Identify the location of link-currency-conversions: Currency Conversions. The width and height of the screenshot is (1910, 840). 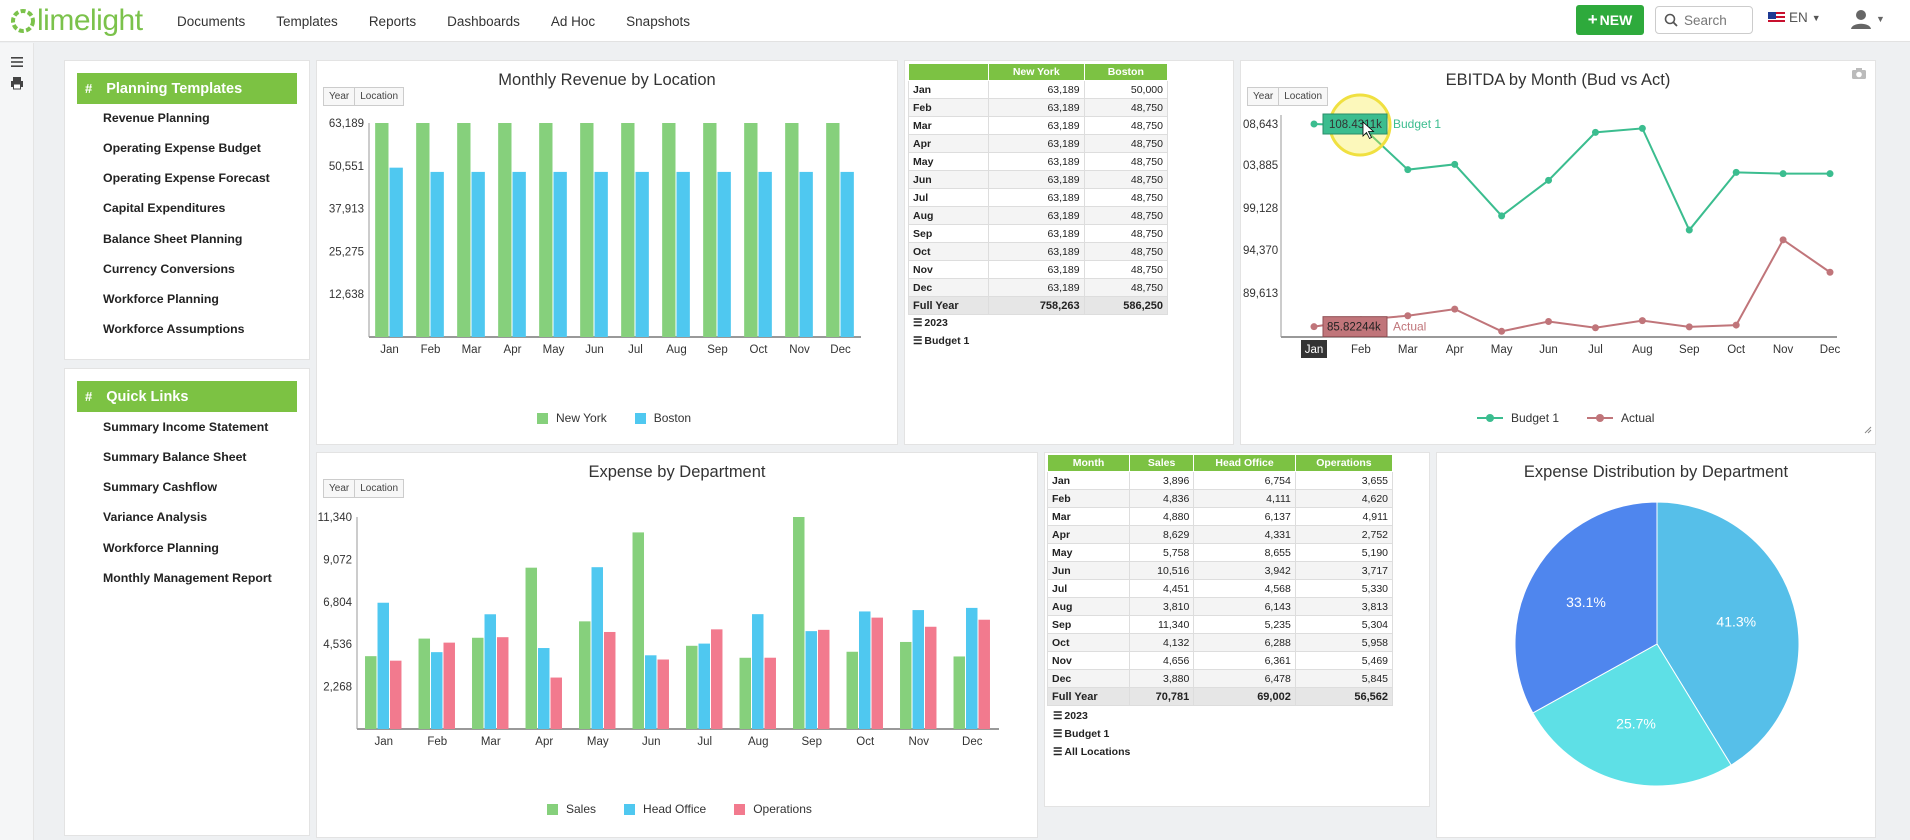
(169, 269).